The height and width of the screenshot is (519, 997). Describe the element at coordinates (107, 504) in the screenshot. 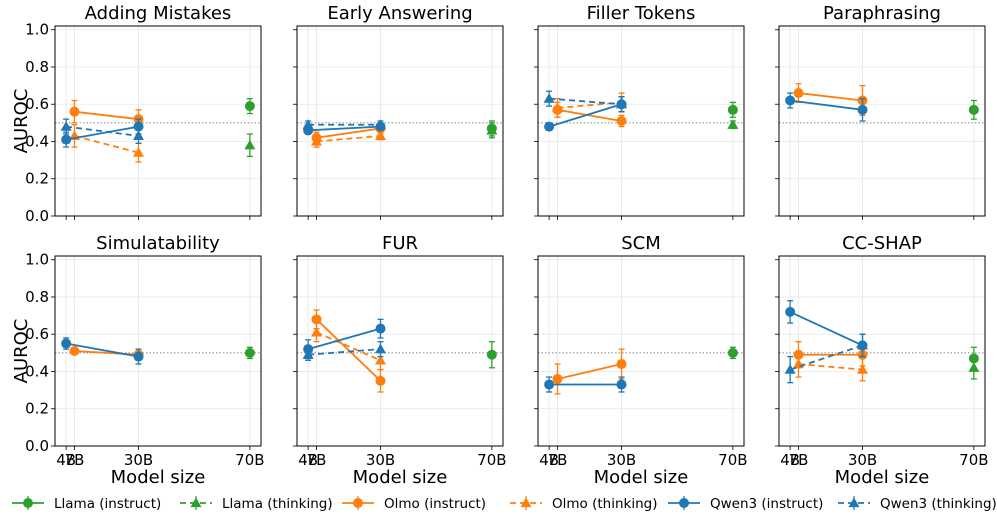

I see `legend-label: Llama (instruct)` at that location.